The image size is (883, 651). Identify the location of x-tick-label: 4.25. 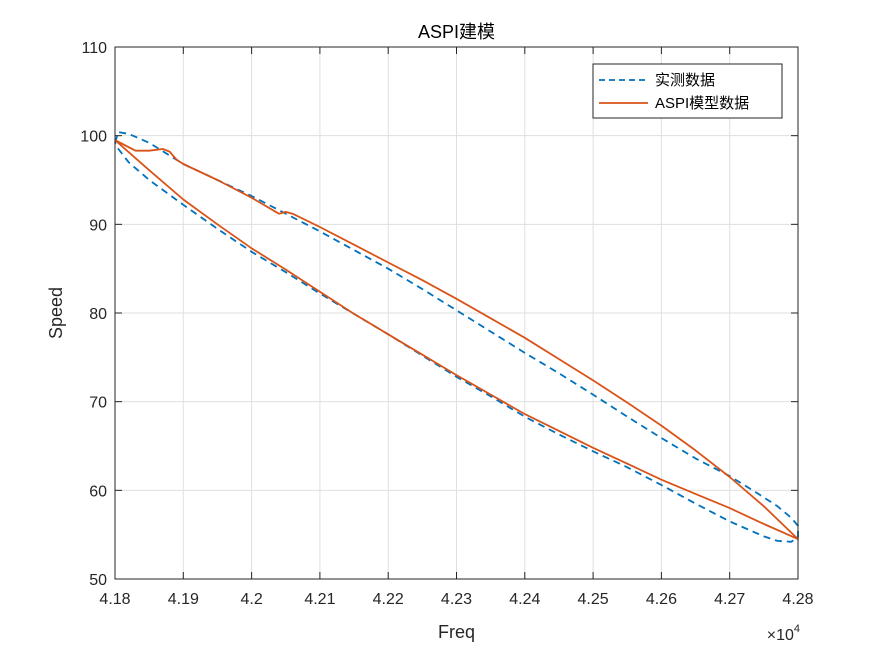
(593, 599).